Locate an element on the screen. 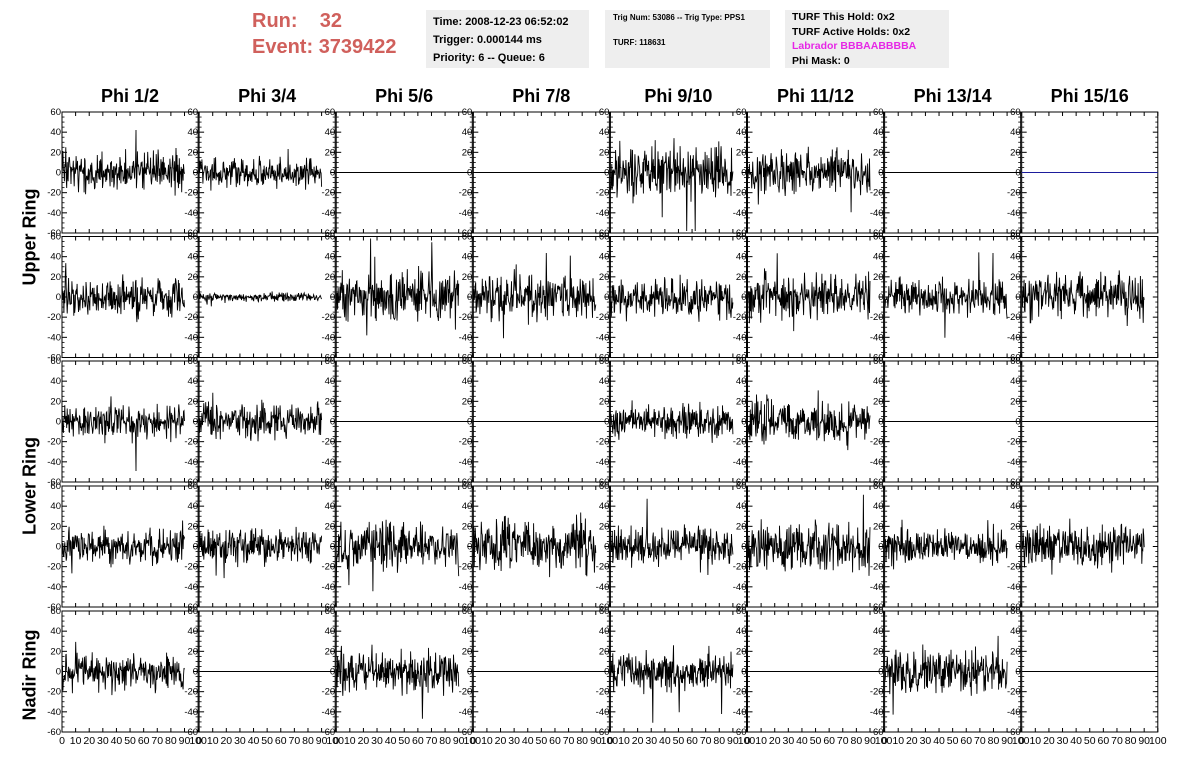  panel-r1-c2: -60 -40 -20 0 20 40 60 is located at coordinates (260, 173).